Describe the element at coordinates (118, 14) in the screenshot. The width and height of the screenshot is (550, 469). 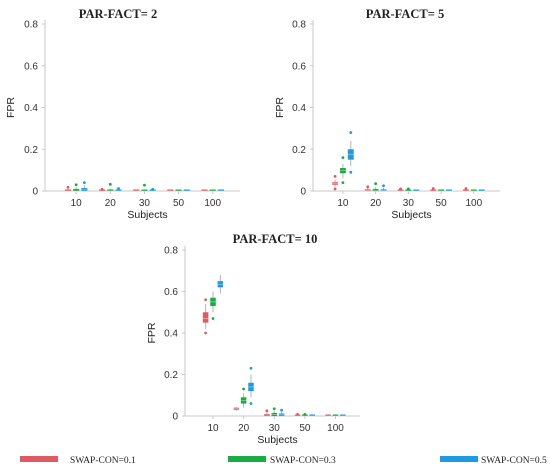
I see `chart-title: PAR-FACT= 2` at that location.